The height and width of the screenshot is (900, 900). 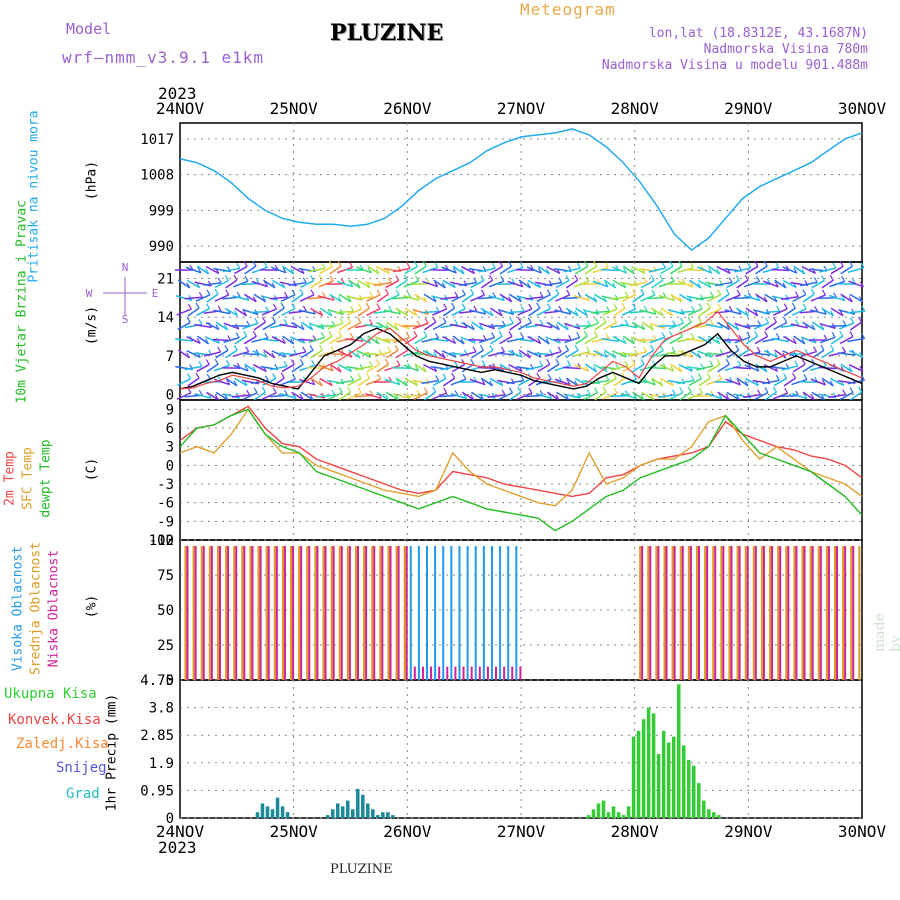 I want to click on y-tick-label: 1017, so click(x=157, y=140).